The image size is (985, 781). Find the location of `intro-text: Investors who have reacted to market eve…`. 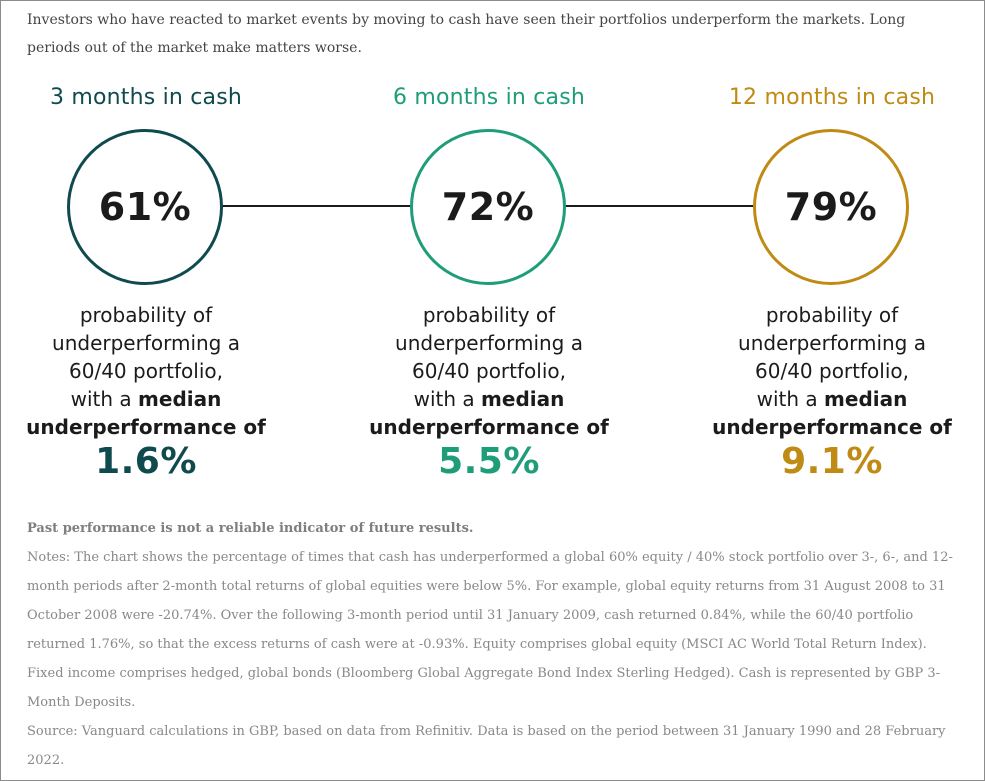

intro-text: Investors who have reacted to market eve… is located at coordinates (466, 34).